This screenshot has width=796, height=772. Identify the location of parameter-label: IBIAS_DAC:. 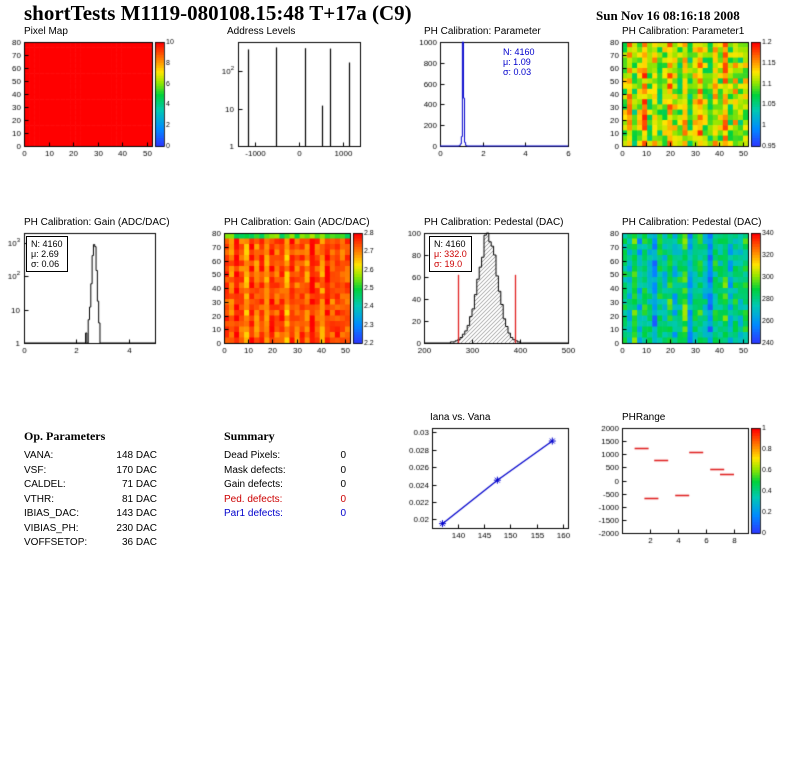
(52, 513).